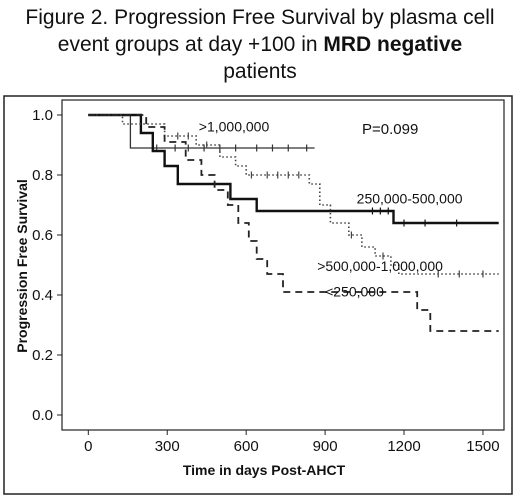 This screenshot has width=520, height=500. I want to click on figure-title-line2-bold: MRD negative, so click(393, 44).